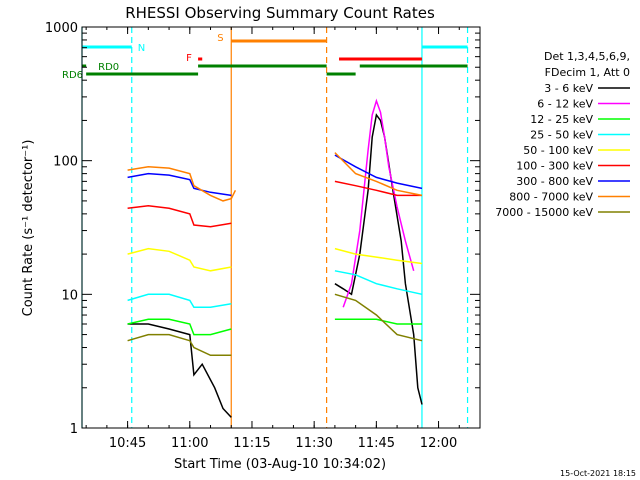 The width and height of the screenshot is (640, 480). I want to click on y-tick-label-2: 100, so click(65, 162).